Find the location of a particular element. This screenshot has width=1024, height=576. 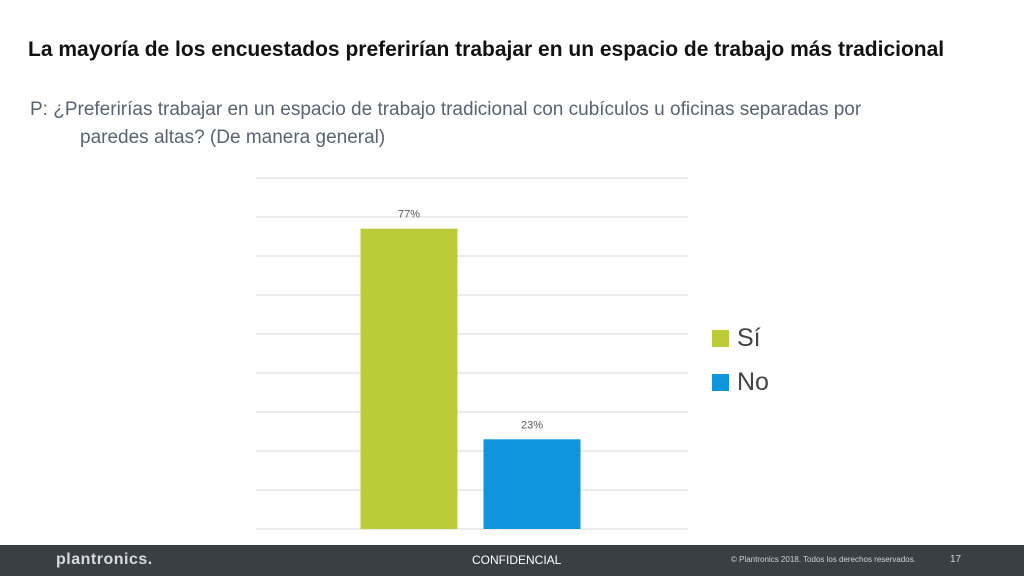

bar-no is located at coordinates (532, 484).